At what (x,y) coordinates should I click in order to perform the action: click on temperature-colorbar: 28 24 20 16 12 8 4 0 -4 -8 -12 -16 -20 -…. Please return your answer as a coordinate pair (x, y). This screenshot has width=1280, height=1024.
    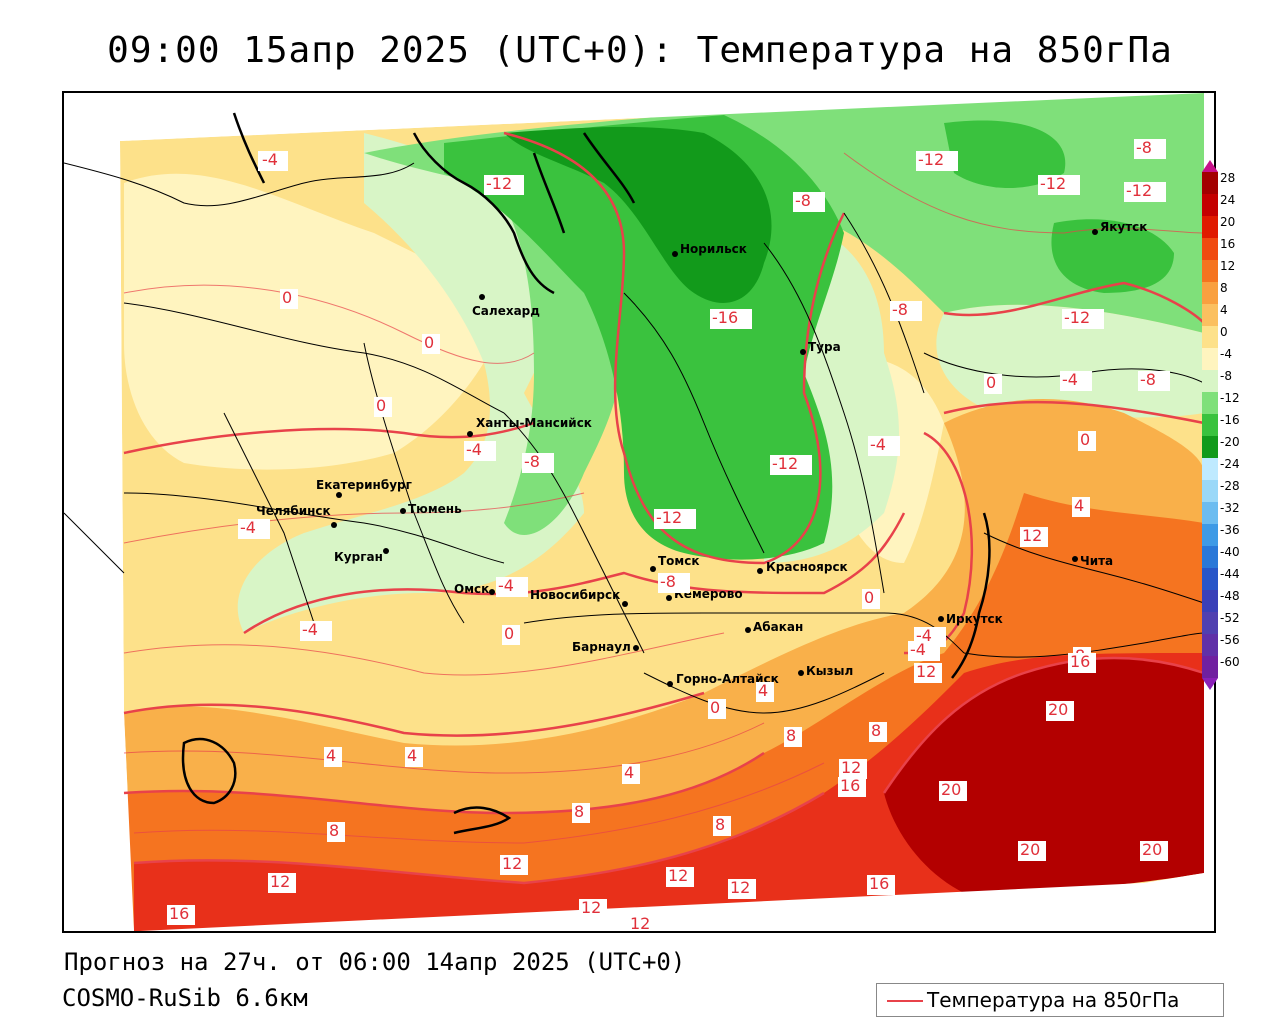
    Looking at the image, I should click on (1226, 425).